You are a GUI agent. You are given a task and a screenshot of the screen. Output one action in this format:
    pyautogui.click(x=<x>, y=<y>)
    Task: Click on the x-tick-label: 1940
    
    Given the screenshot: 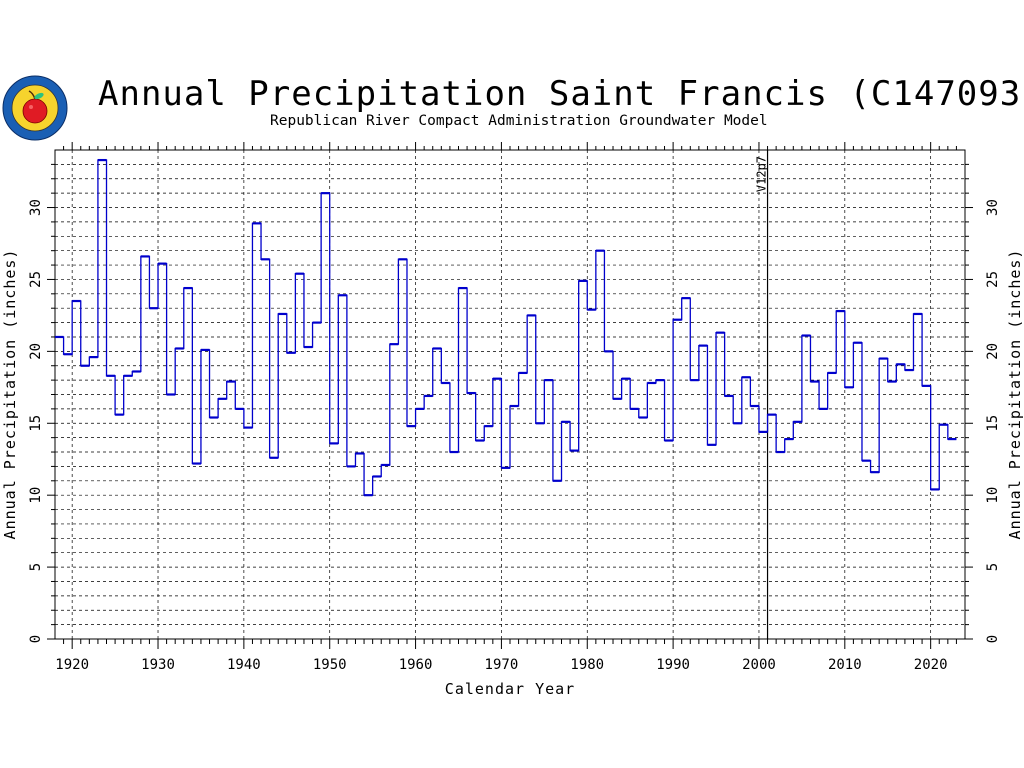 What is the action you would take?
    pyautogui.click(x=244, y=665)
    